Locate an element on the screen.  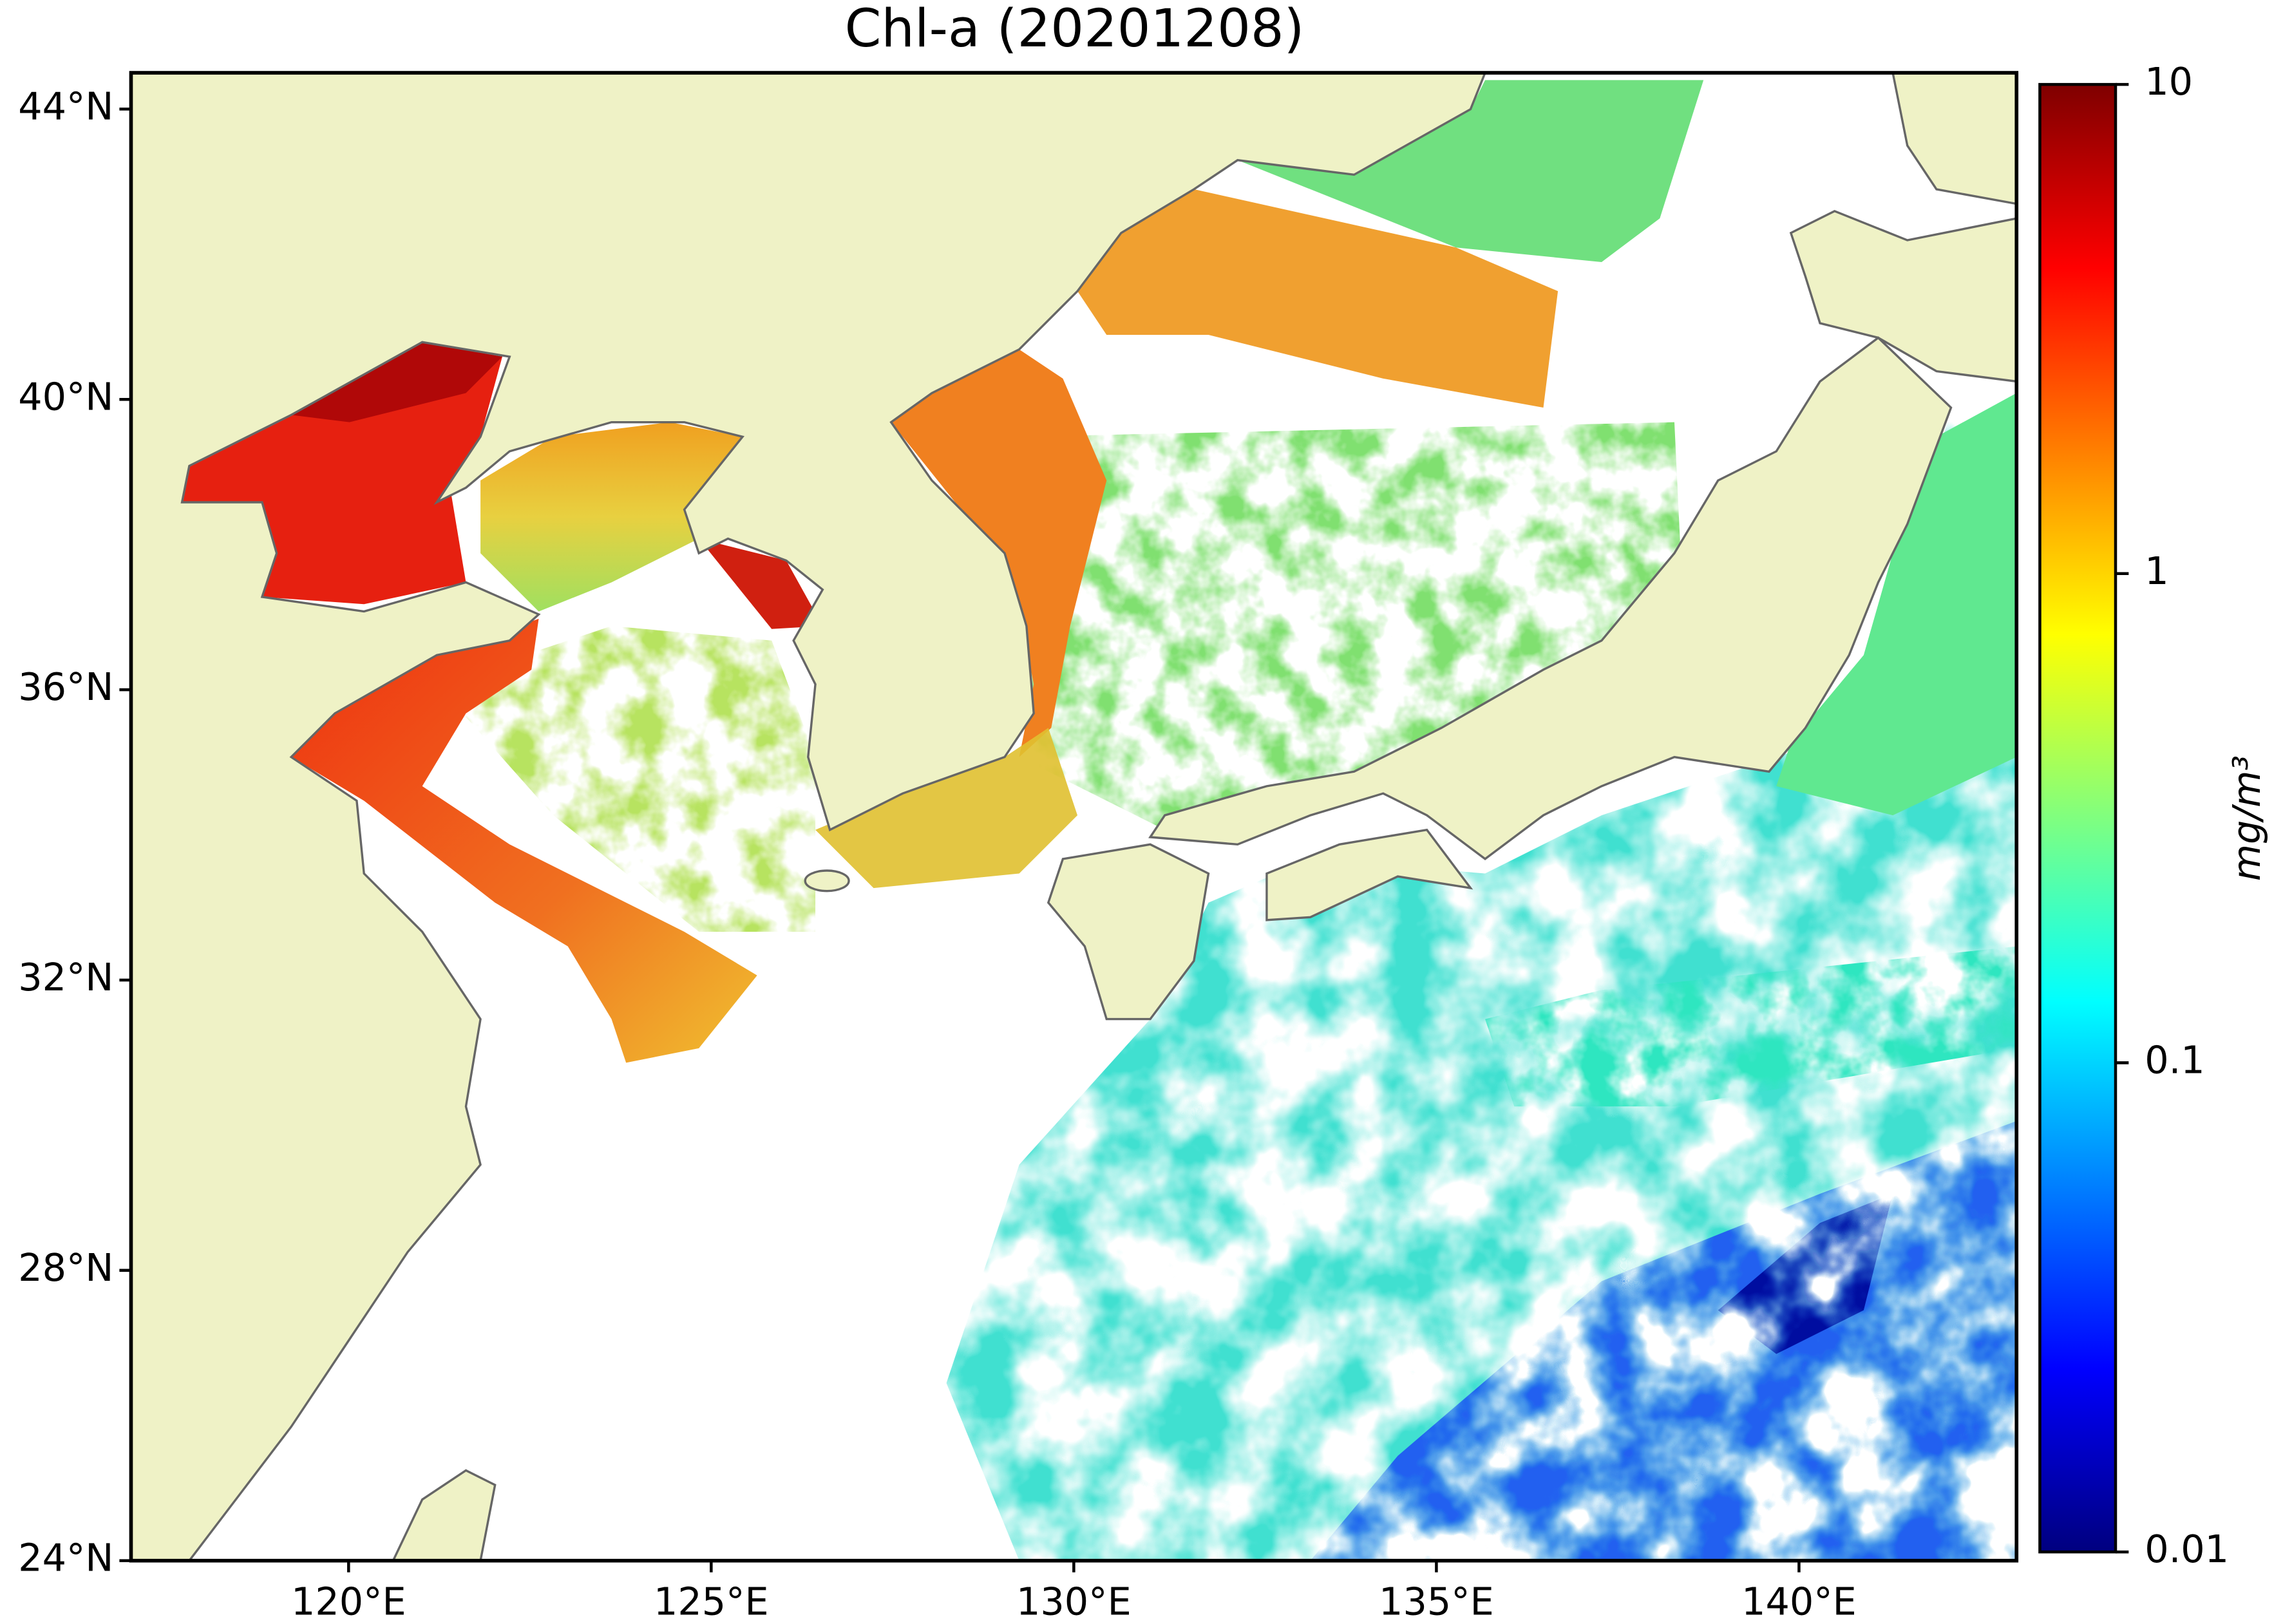
colorbar-tick-label: 0.1 is located at coordinates (2174, 1060).